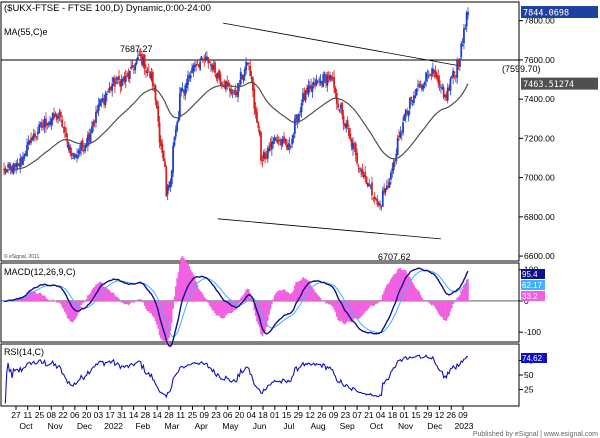 Image resolution: width=600 pixels, height=438 pixels. What do you see at coordinates (317, 426) in the screenshot?
I see `x-month-label-10: Aug` at bounding box center [317, 426].